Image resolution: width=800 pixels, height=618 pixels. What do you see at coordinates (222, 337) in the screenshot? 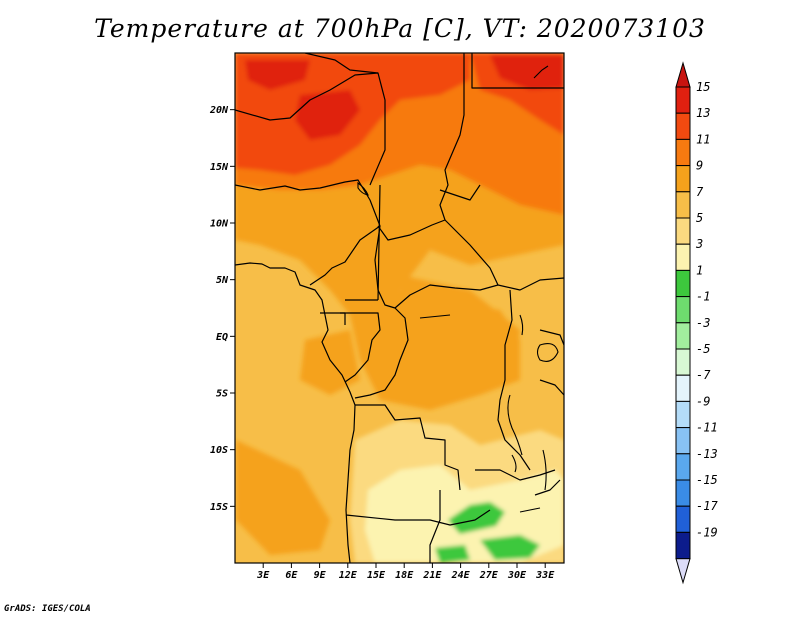
I see `lat-tick-label: EQ` at bounding box center [222, 337].